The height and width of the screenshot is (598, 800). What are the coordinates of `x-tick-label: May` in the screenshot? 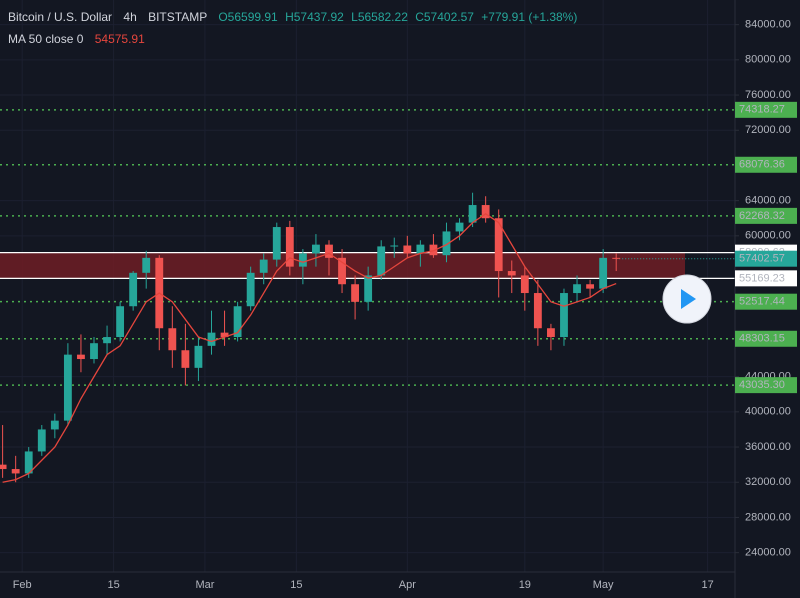 It's located at (603, 585).